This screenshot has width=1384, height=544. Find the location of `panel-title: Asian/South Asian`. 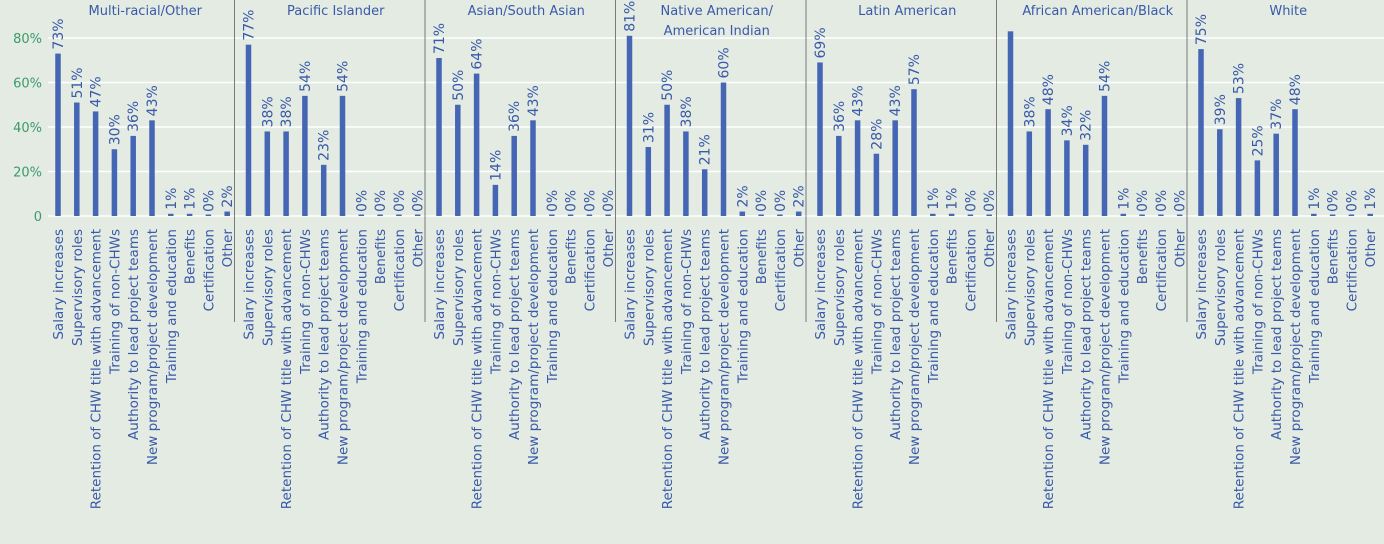

panel-title: Asian/South Asian is located at coordinates (526, 11).